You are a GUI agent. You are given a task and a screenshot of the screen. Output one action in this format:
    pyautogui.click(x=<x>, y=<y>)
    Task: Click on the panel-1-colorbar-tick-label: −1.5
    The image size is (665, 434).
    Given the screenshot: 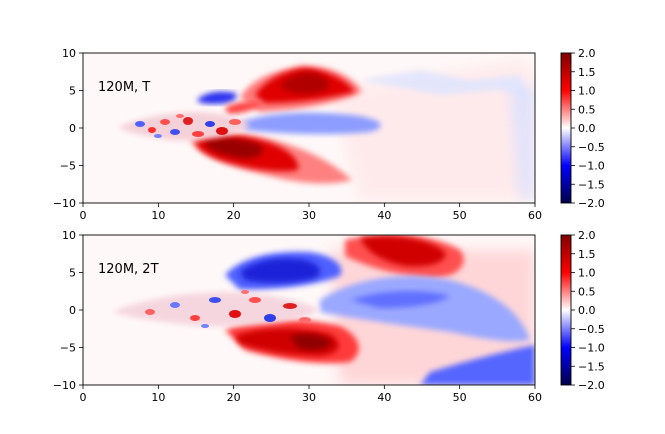 What is the action you would take?
    pyautogui.click(x=591, y=184)
    